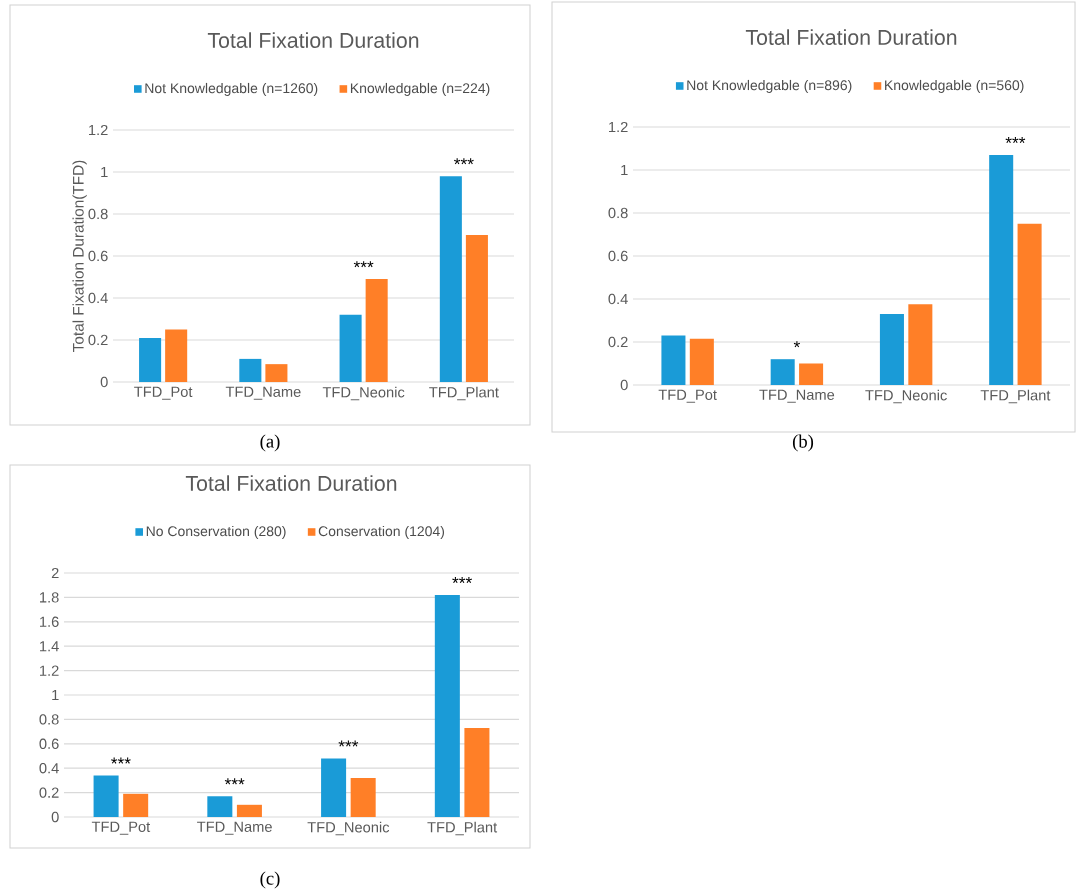 The height and width of the screenshot is (895, 1080). Describe the element at coordinates (216, 532) in the screenshot. I see `legend-label: No Conservation (280)` at that location.